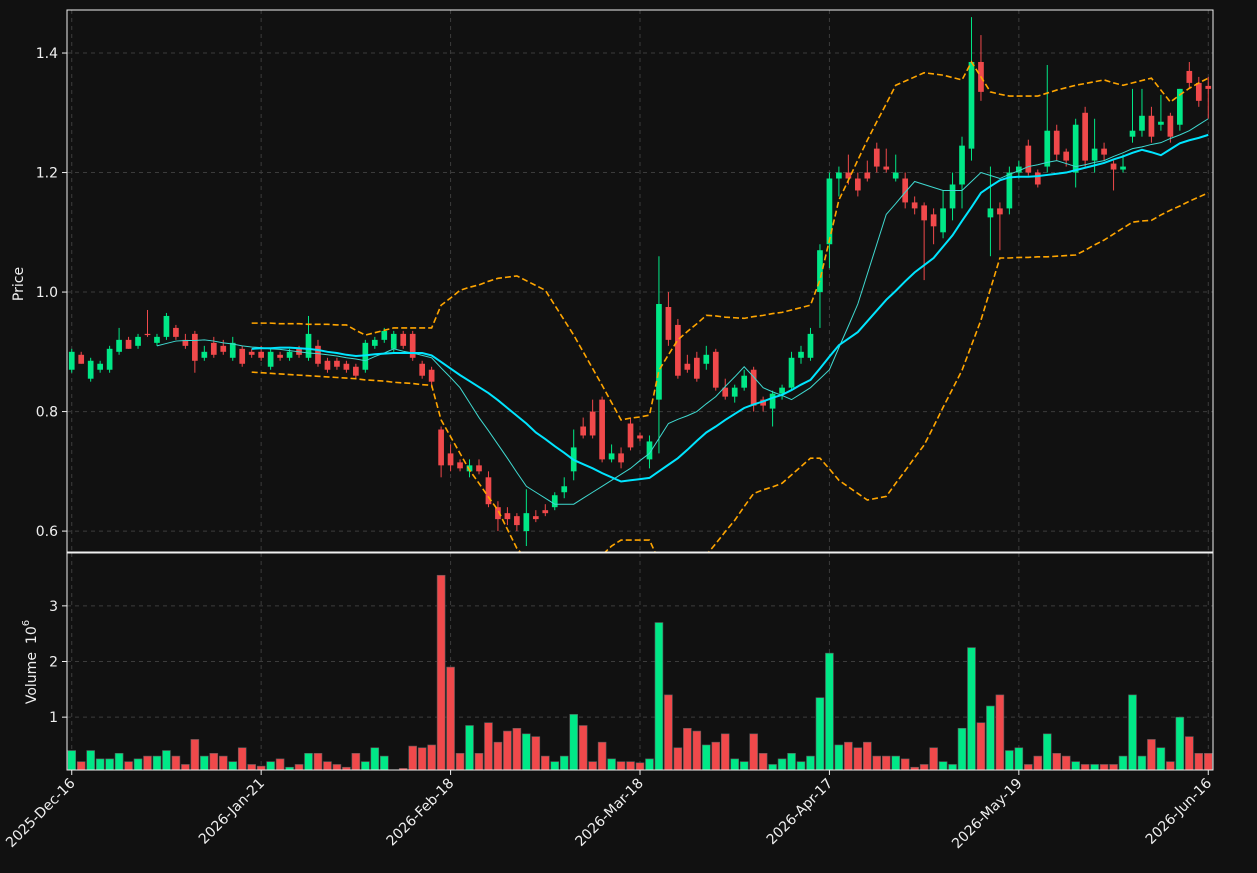 This screenshot has height=873, width=1257. What do you see at coordinates (32, 678) in the screenshot?
I see `volume-label: Volume` at bounding box center [32, 678].